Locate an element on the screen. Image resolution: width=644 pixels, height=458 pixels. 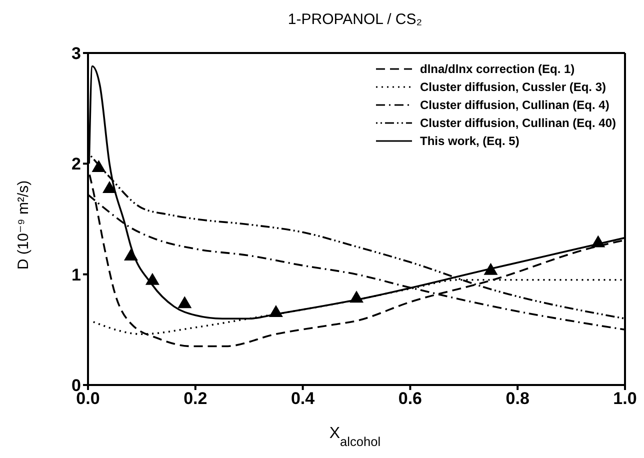
legend-label: Cluster diffusion, Cullinan (Eq. 40) is located at coordinates (518, 123).